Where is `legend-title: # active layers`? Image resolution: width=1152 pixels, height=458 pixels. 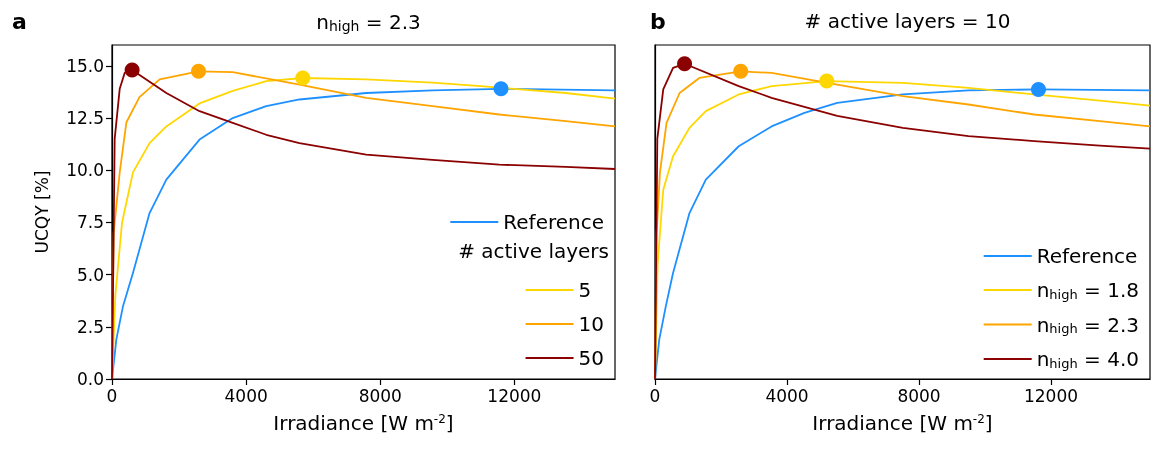
legend-title: # active layers is located at coordinates (533, 251).